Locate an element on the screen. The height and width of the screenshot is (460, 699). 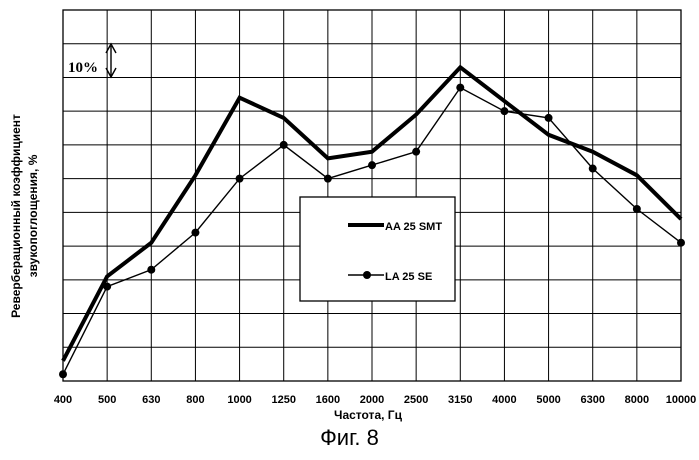
x-tick-label: 6300 is located at coordinates (592, 400).